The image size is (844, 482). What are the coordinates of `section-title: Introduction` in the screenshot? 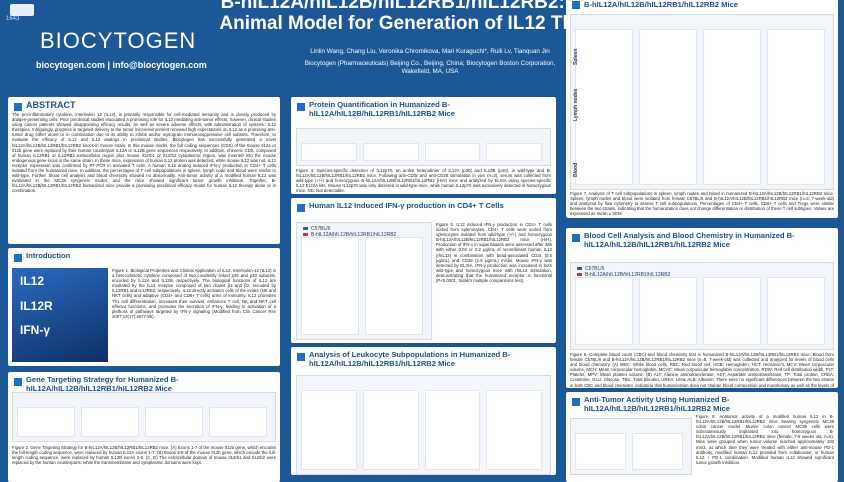 It's located at (48, 255).